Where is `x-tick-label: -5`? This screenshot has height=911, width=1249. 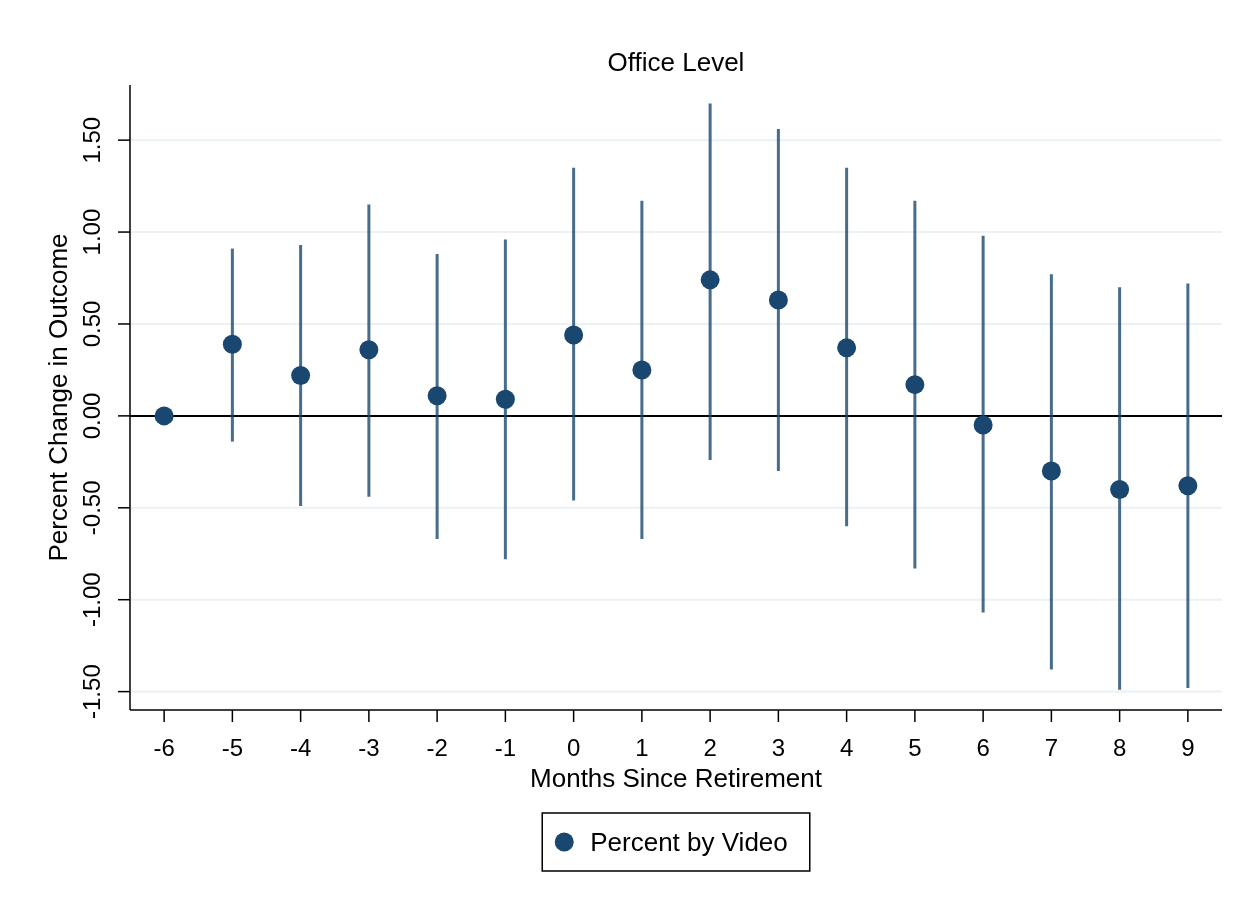
x-tick-label: -5 is located at coordinates (232, 748).